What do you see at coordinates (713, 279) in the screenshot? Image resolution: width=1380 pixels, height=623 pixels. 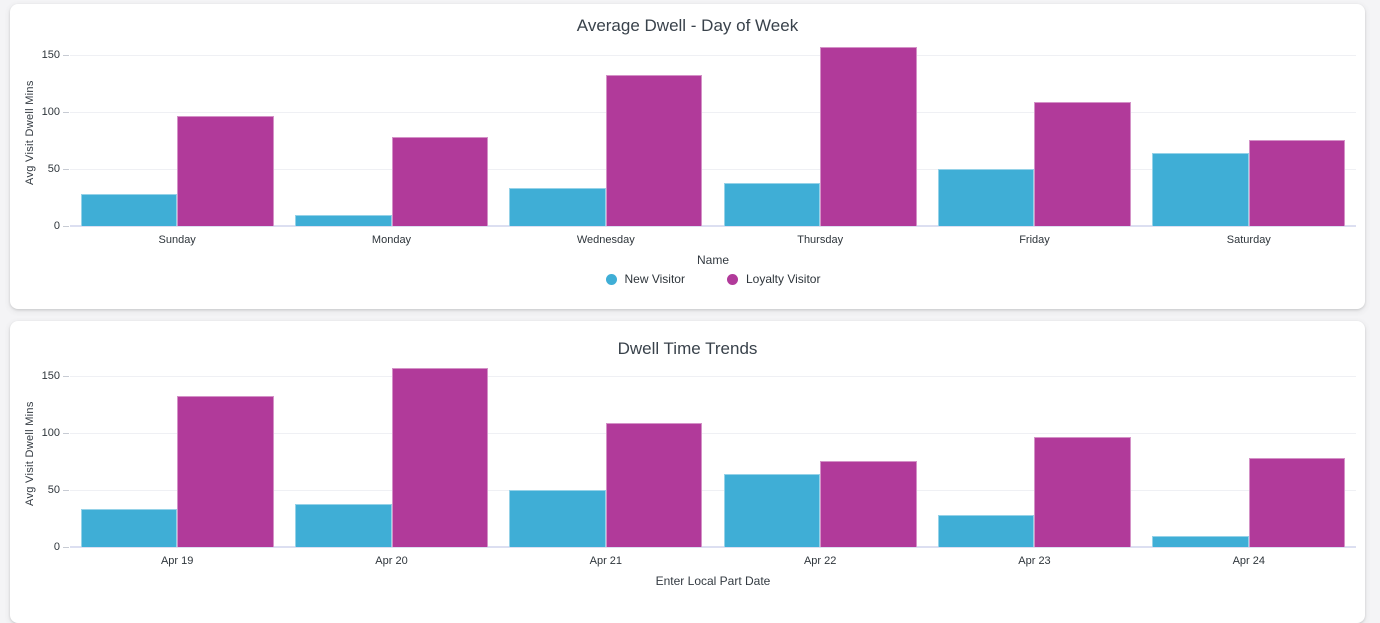 I see `legend: New Visitor Loyalty Visitor` at bounding box center [713, 279].